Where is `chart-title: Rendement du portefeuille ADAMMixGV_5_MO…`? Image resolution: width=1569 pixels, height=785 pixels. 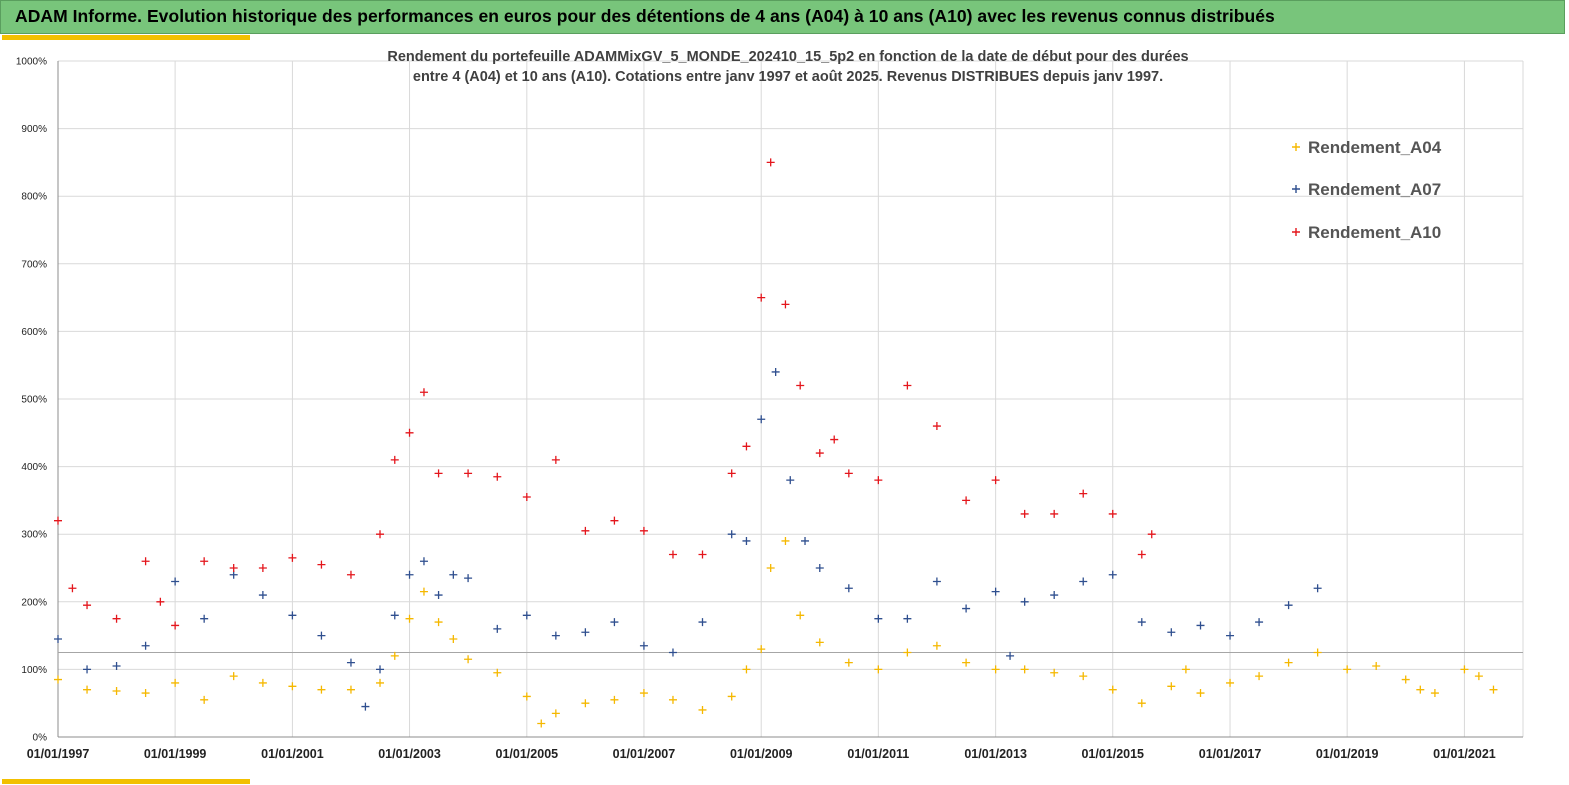 chart-title: Rendement du portefeuille ADAMMixGV_5_MO… is located at coordinates (787, 67).